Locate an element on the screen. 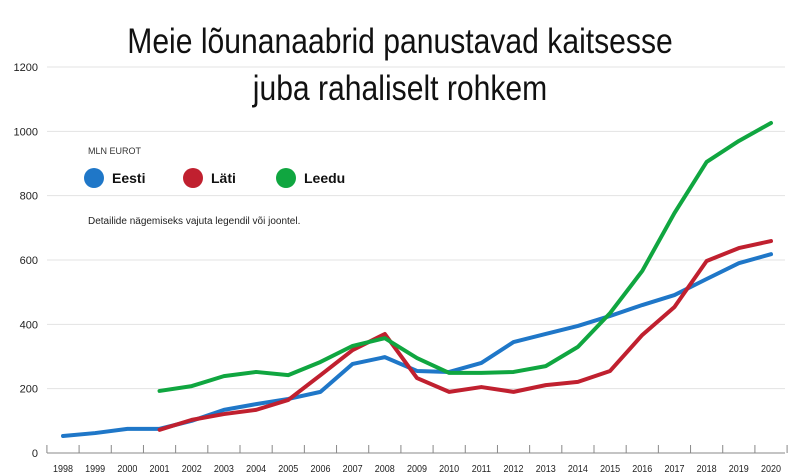 This screenshot has height=476, width=800. x-tick-label: 2008 is located at coordinates (385, 470).